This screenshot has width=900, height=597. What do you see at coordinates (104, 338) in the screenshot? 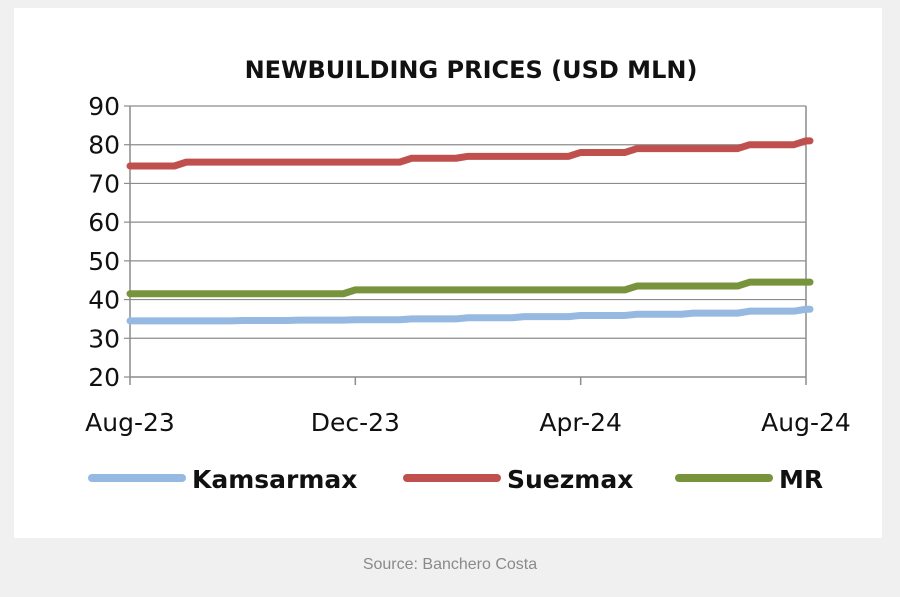
I see `y-tick-label: 30` at bounding box center [104, 338].